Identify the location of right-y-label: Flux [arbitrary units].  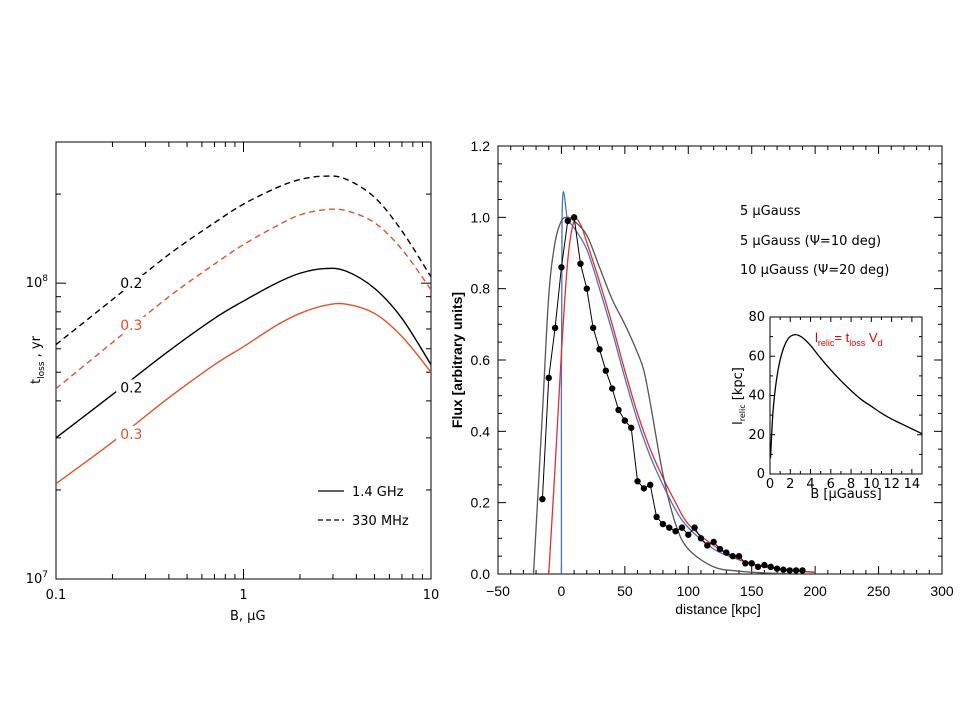
(457, 360).